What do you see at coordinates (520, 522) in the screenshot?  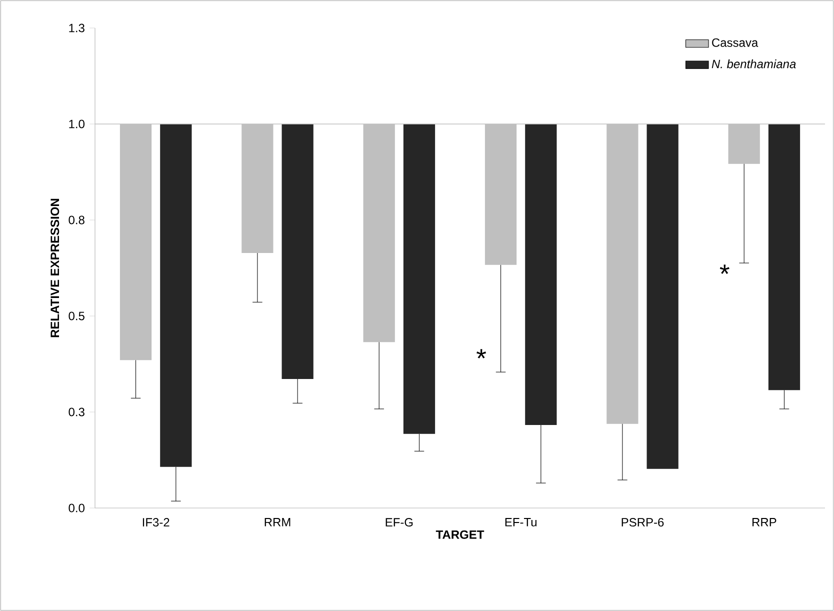 I see `x-tick-label: EF-Tu` at bounding box center [520, 522].